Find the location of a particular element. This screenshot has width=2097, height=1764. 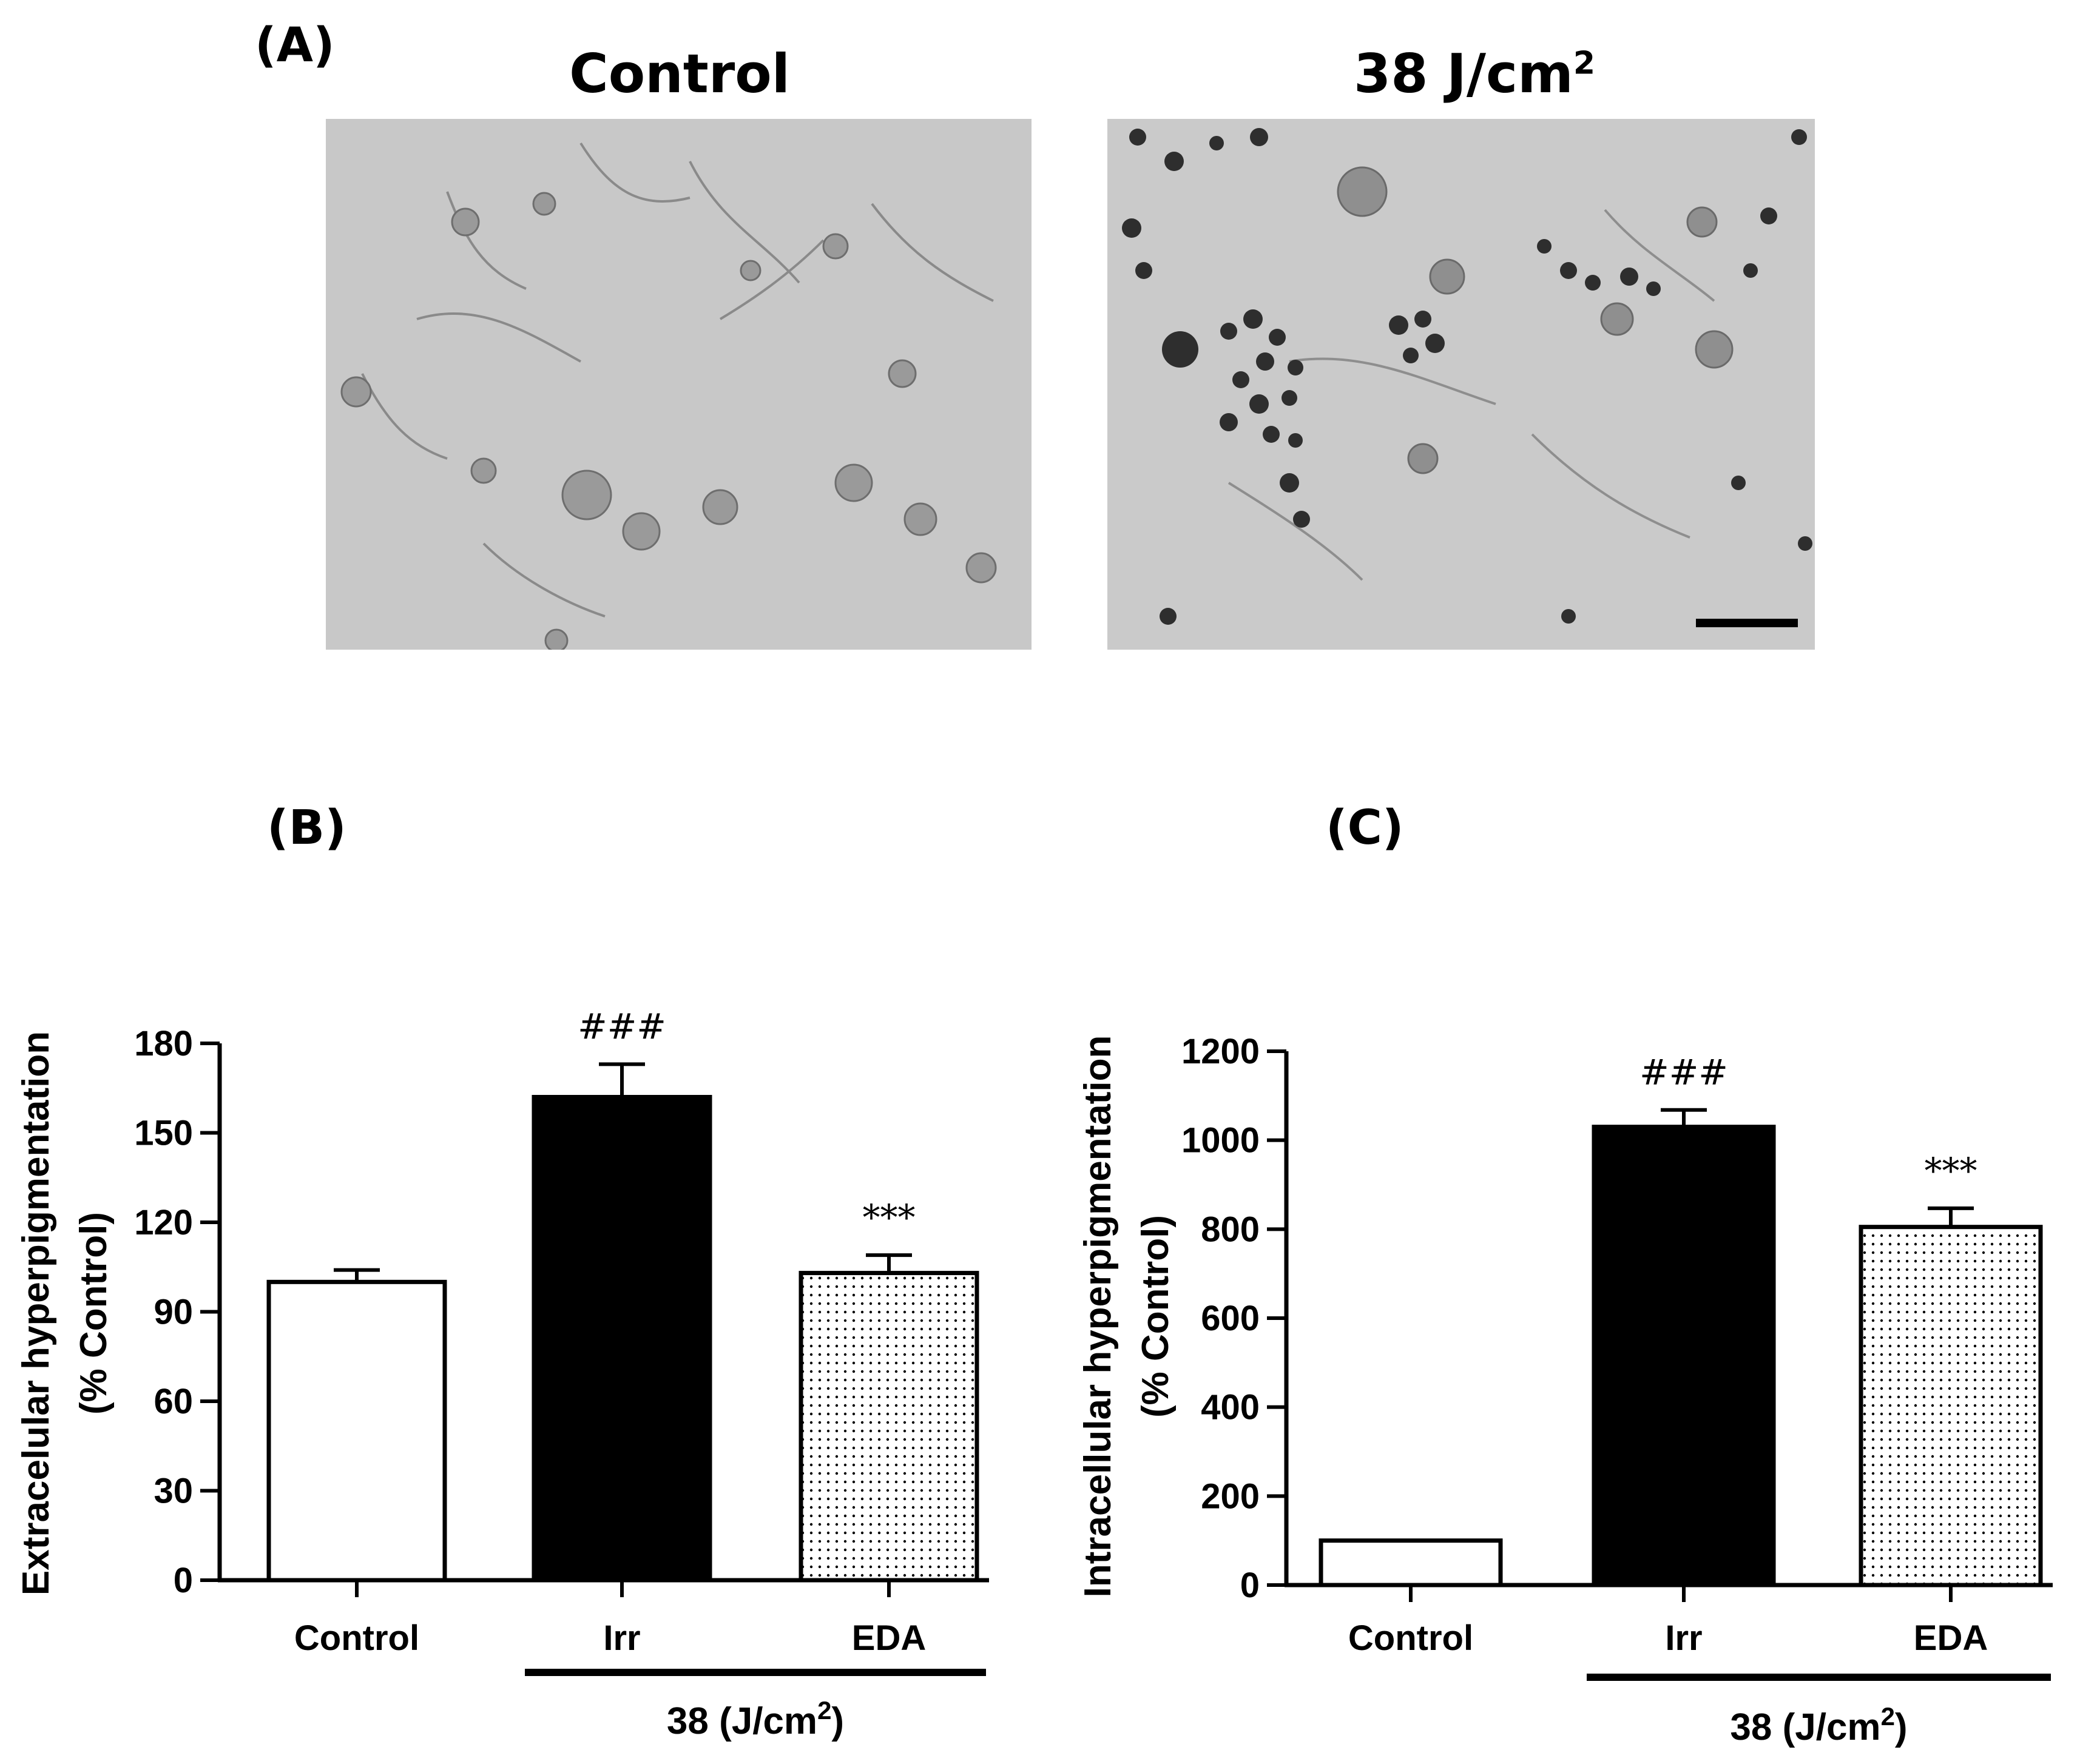

chart2-y-axis-title: Intracellular hyperpigmentation is located at coordinates (1098, 1316).